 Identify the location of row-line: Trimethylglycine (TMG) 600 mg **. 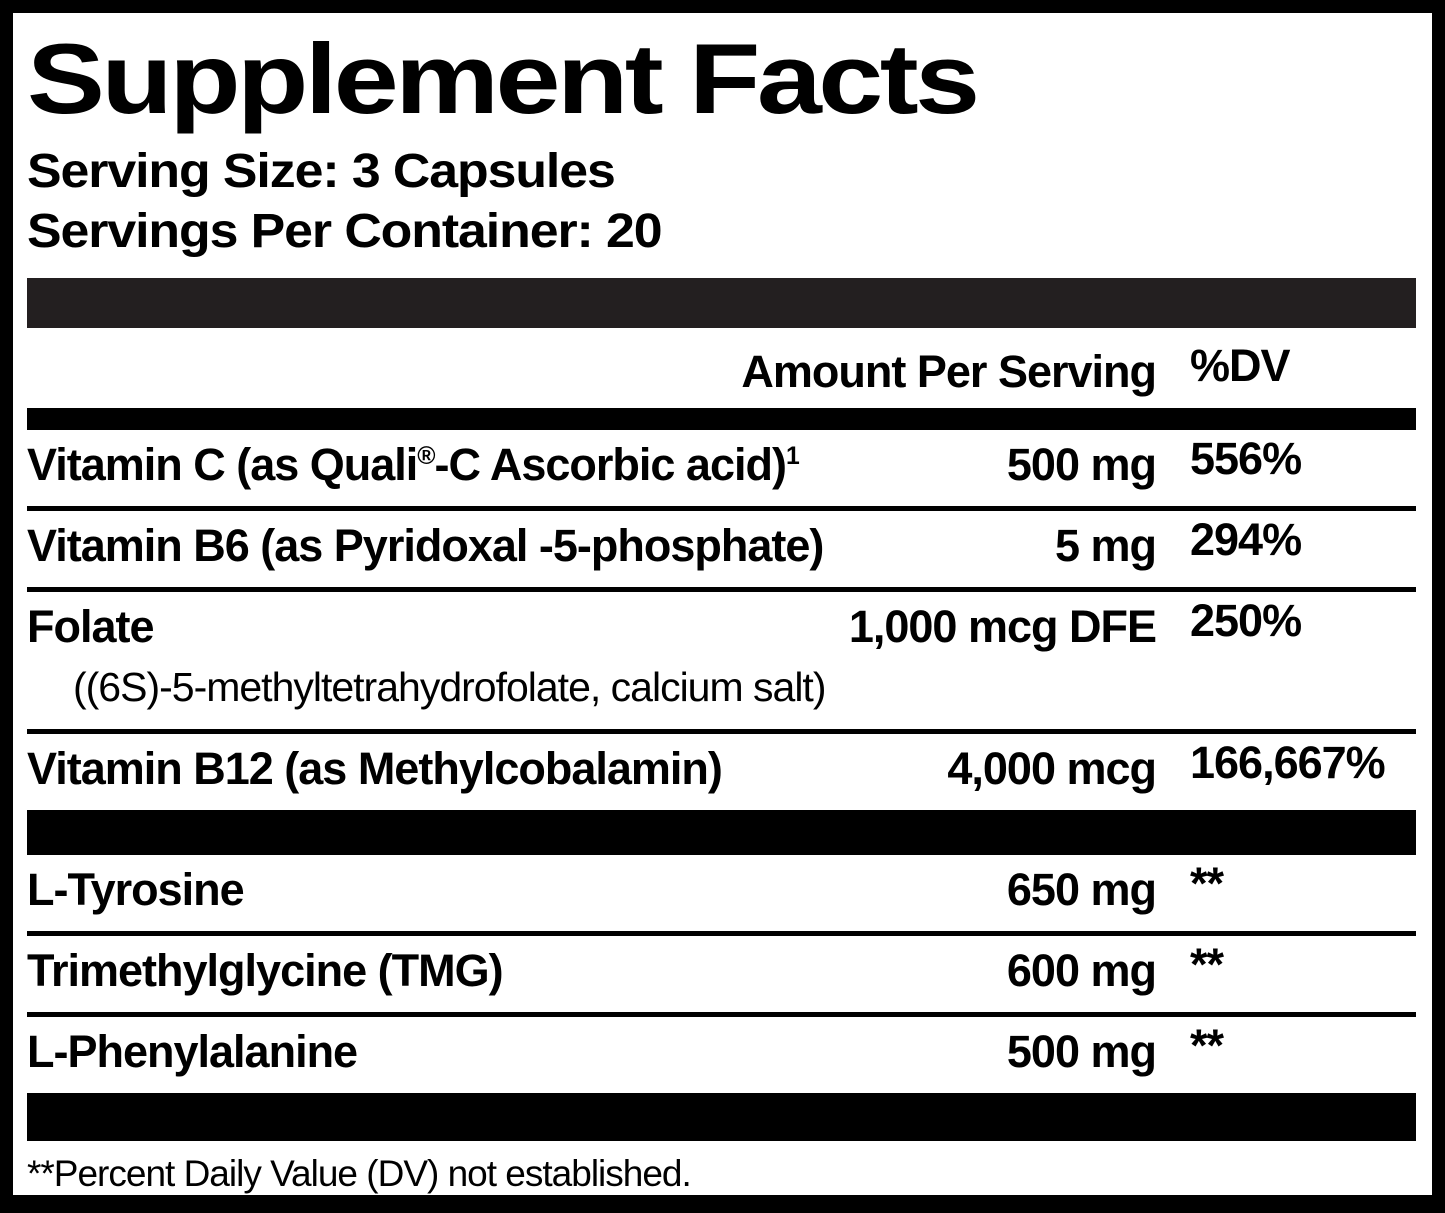
(721, 974).